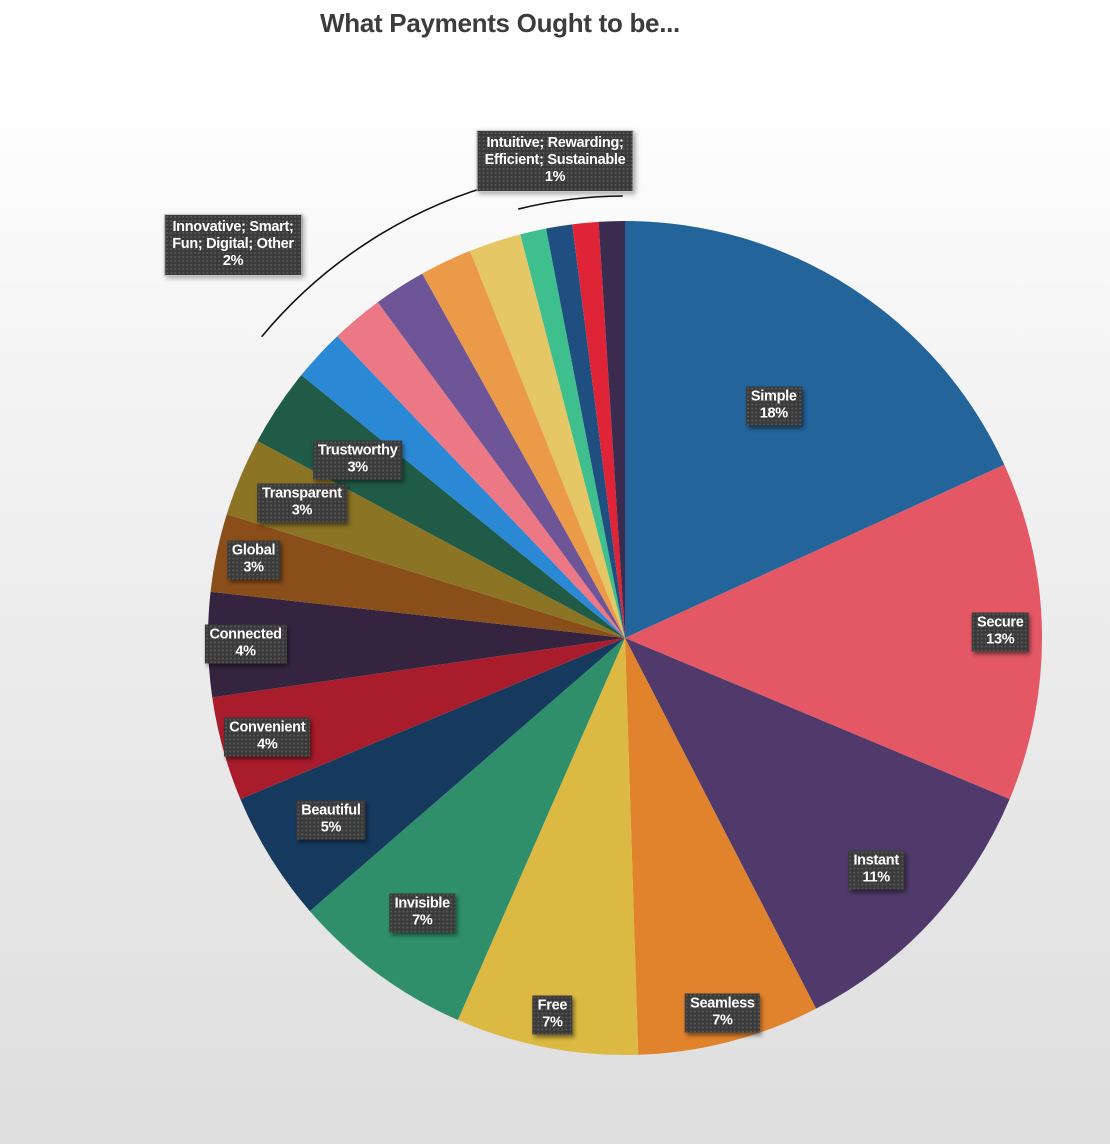 This screenshot has width=1110, height=1144. I want to click on data-label-connected: Connected 4%, so click(245, 644).